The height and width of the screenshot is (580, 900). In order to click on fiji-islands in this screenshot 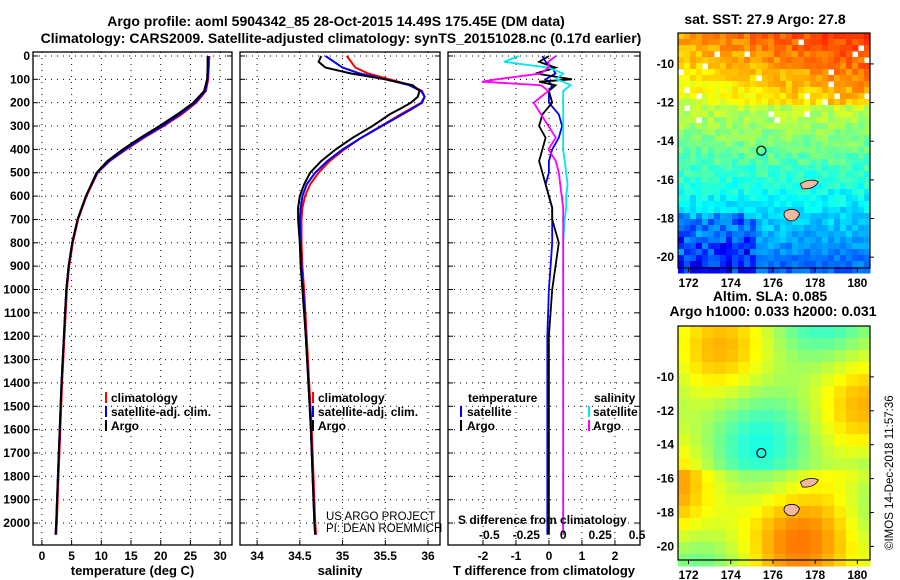, I will do `click(801, 200)`.